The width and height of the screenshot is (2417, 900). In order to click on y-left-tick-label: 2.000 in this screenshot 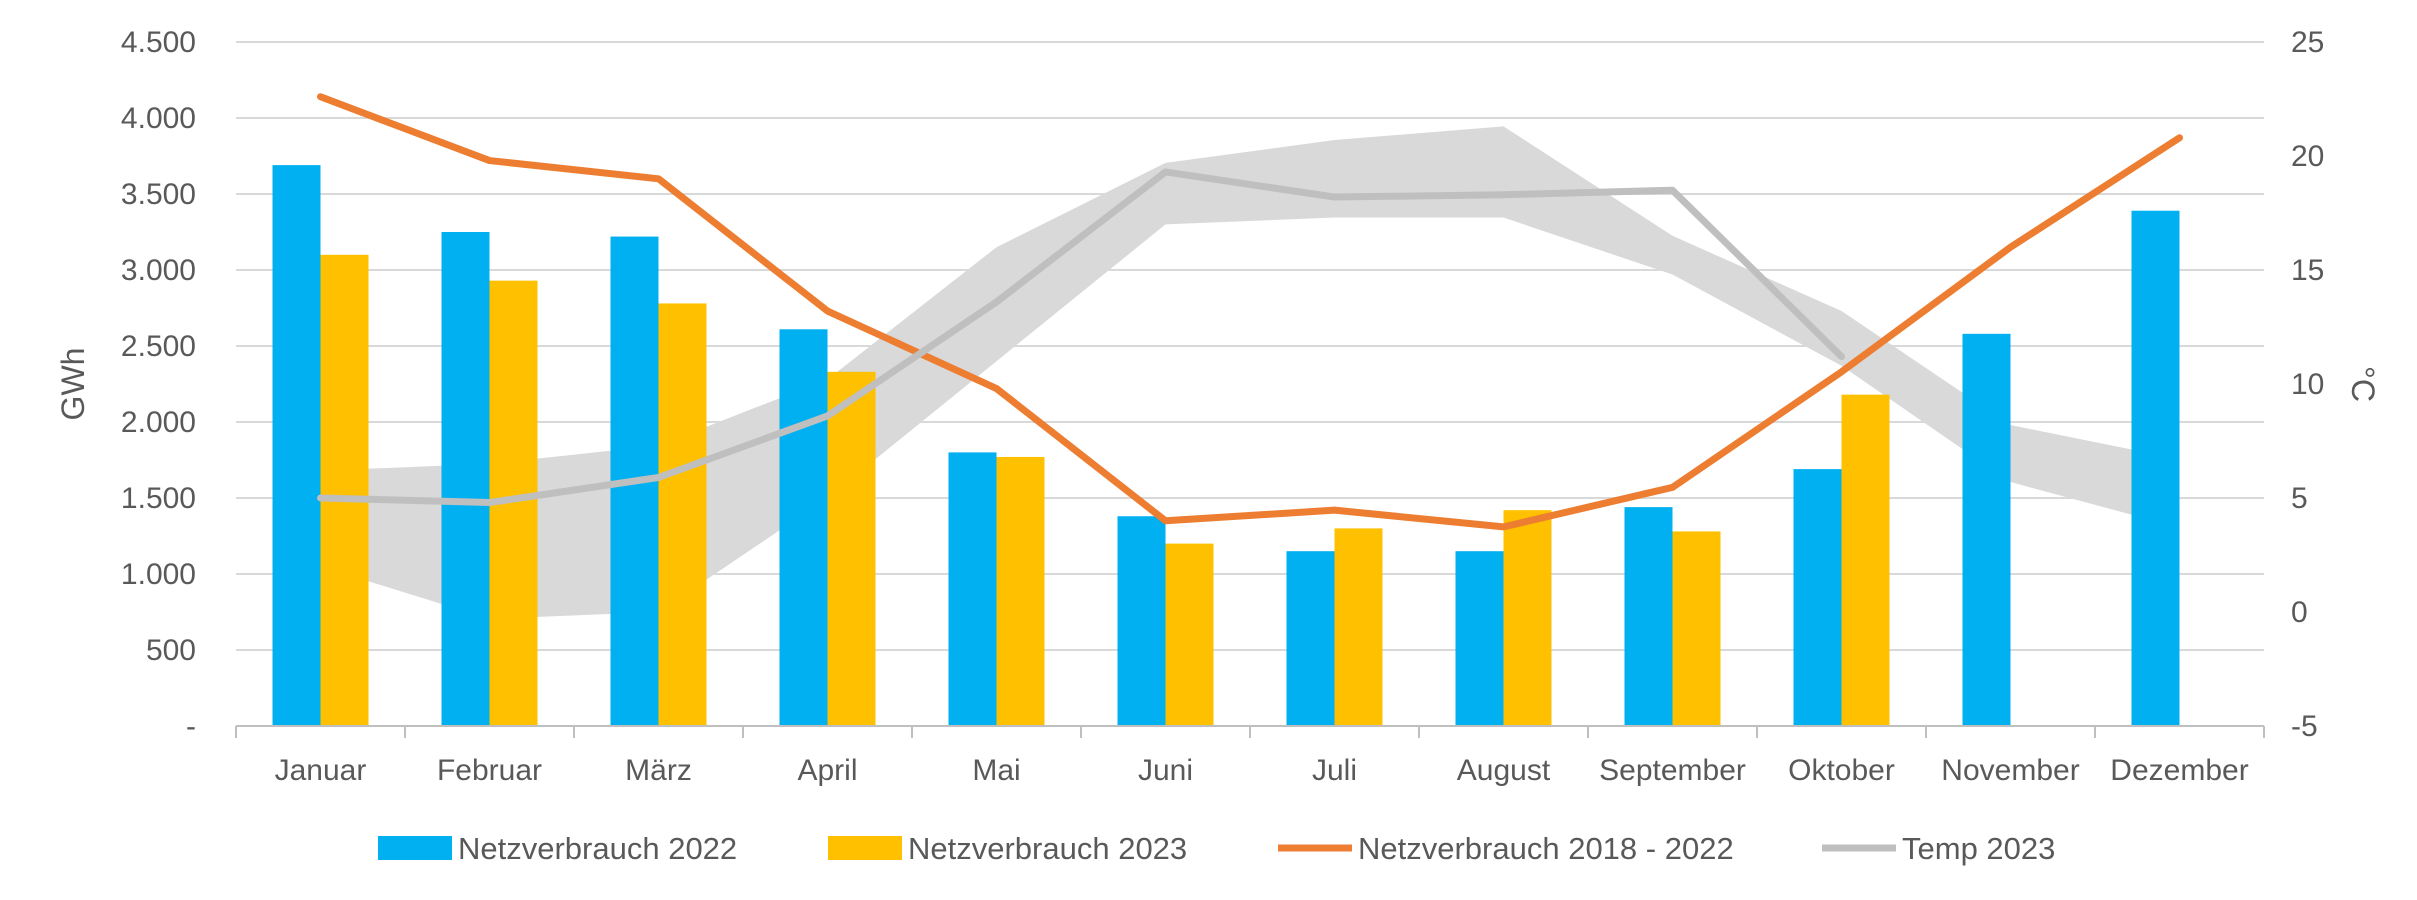, I will do `click(158, 422)`.